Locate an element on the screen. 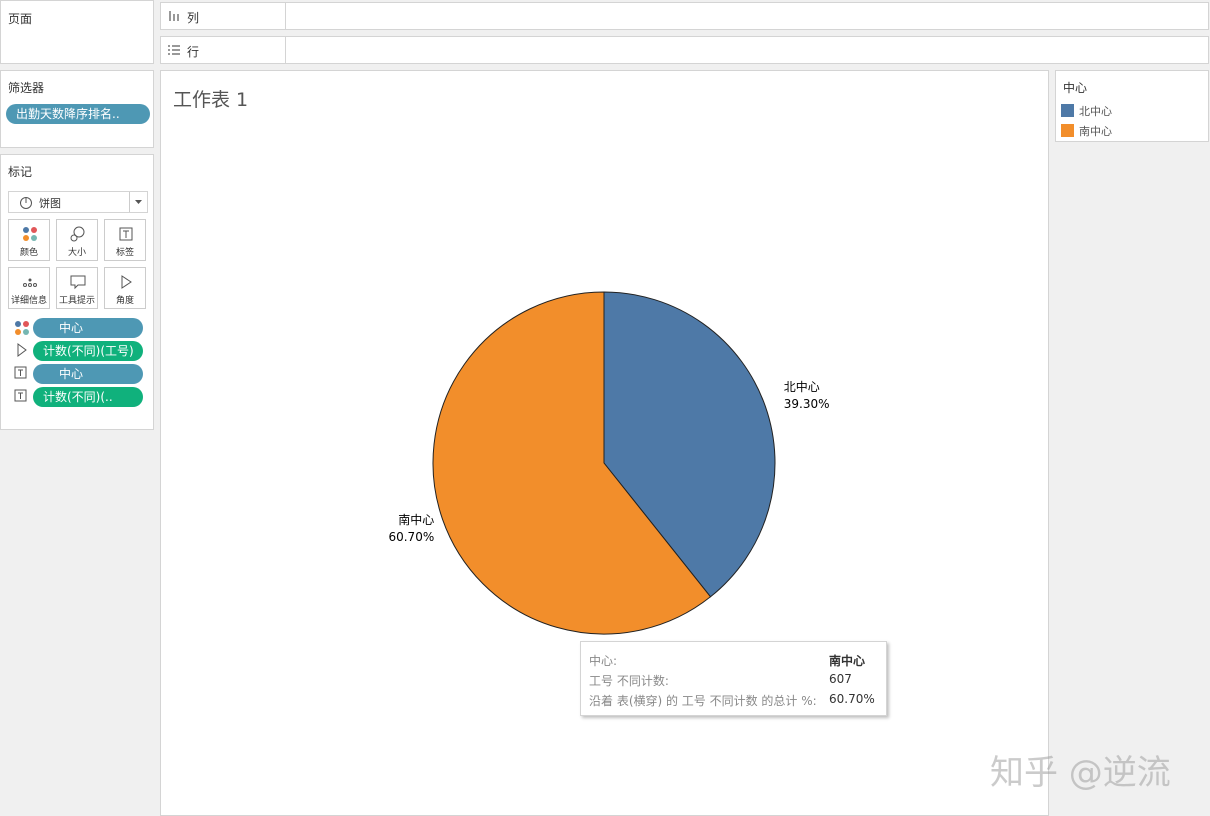 This screenshot has width=1210, height=816. detail-button: 详细信息 is located at coordinates (29, 288).